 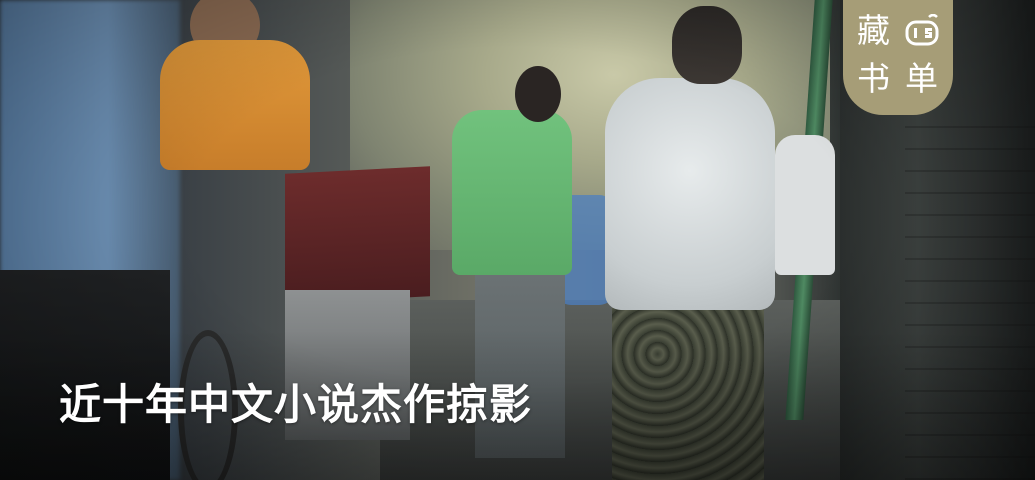 What do you see at coordinates (85, 375) in the screenshot?
I see `foreground-shadow` at bounding box center [85, 375].